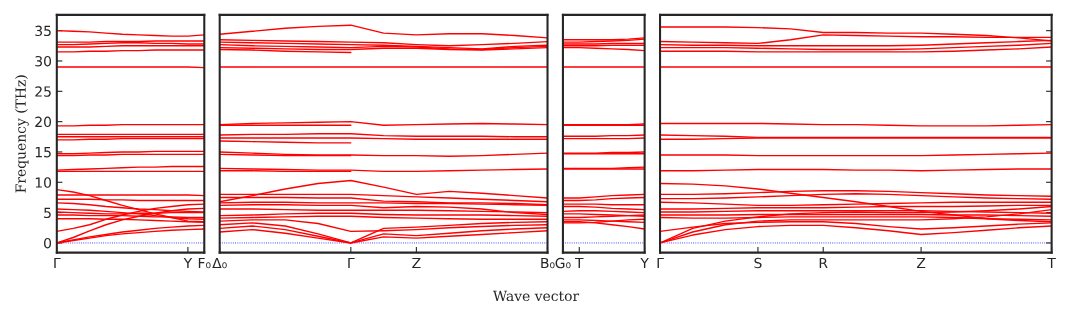 This screenshot has width=1072, height=310. I want to click on x-tick-label: Δ₀, so click(219, 263).